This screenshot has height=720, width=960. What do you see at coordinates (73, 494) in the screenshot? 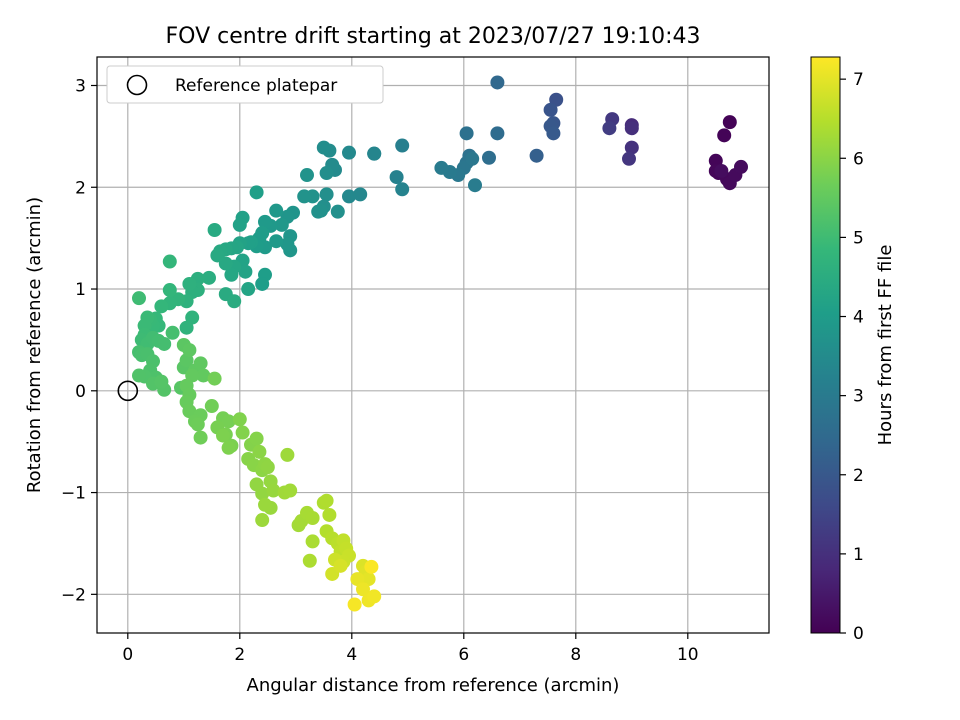
I see `y-tick-label: −1` at bounding box center [73, 494].